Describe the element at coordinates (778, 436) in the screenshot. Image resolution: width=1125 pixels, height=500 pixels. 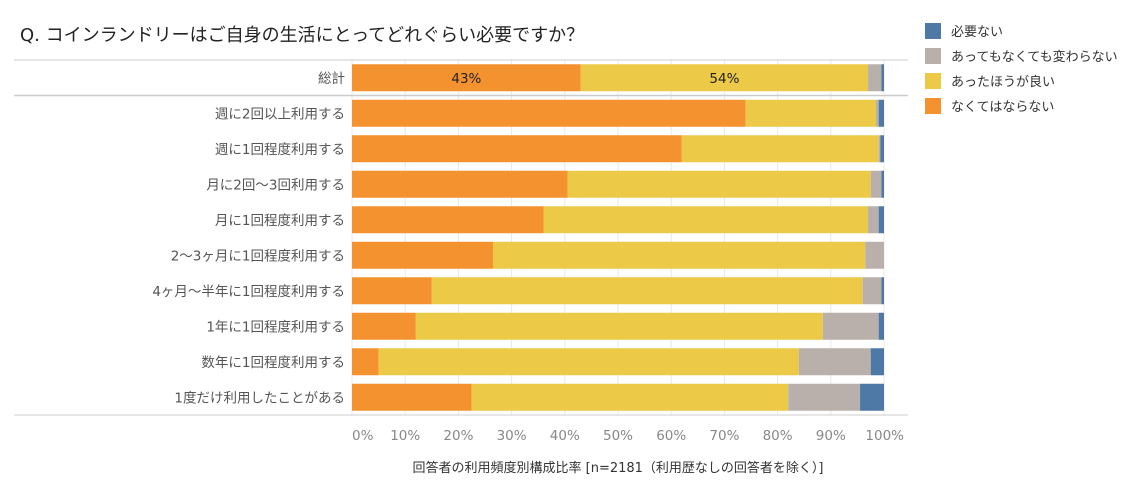
I see `x-tick-label: 80%` at that location.